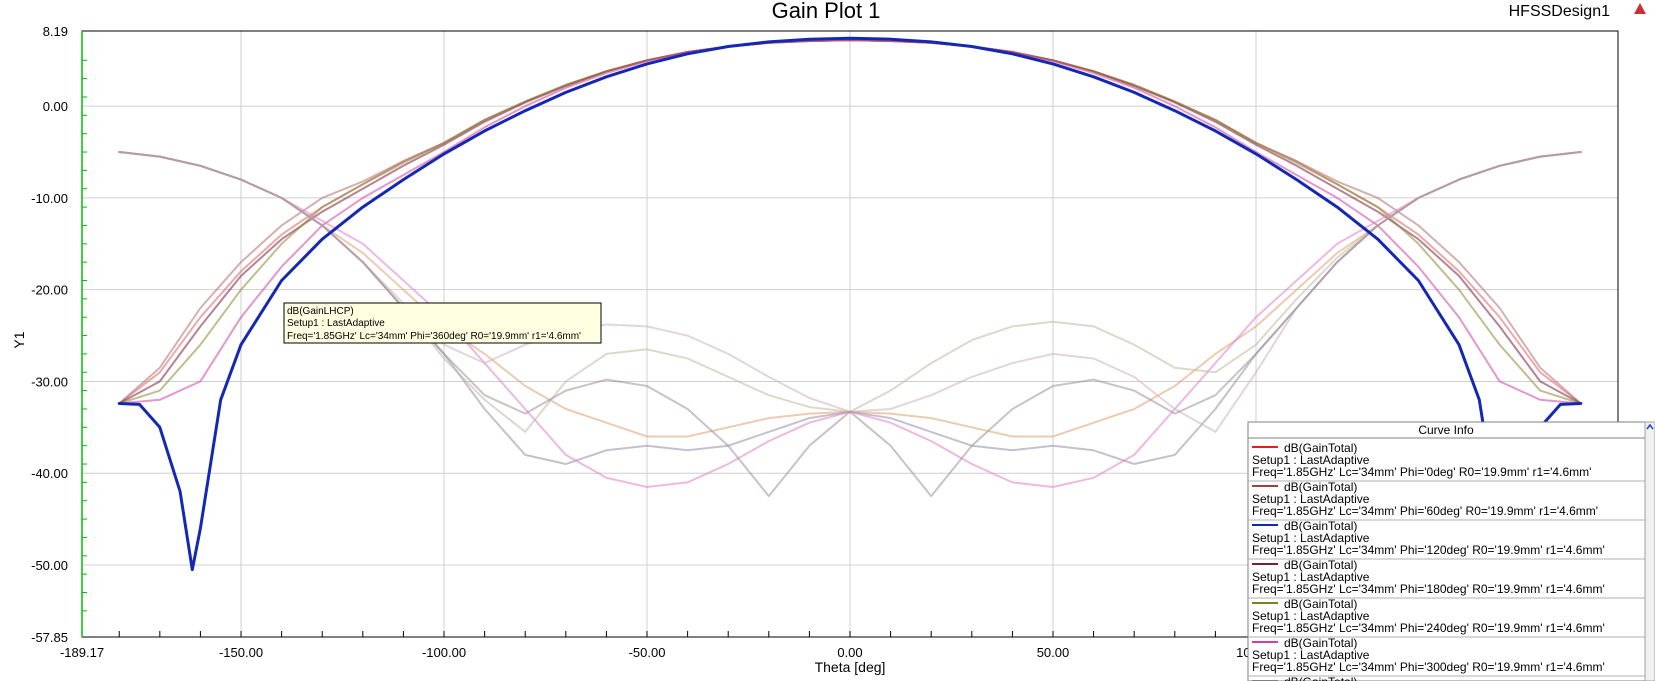 The image size is (1655, 681). What do you see at coordinates (19, 339) in the screenshot?
I see `y-axis-label: Y1` at bounding box center [19, 339].